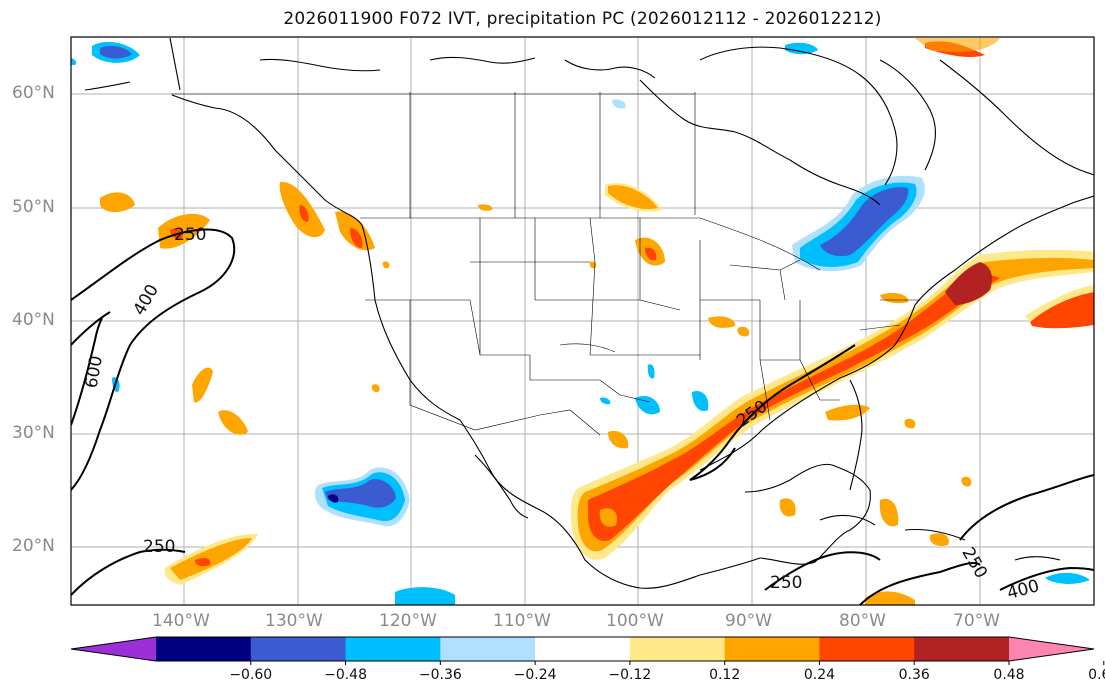 This screenshot has width=1105, height=698. Describe the element at coordinates (522, 621) in the screenshot. I see `lon-label: 110°W` at that location.